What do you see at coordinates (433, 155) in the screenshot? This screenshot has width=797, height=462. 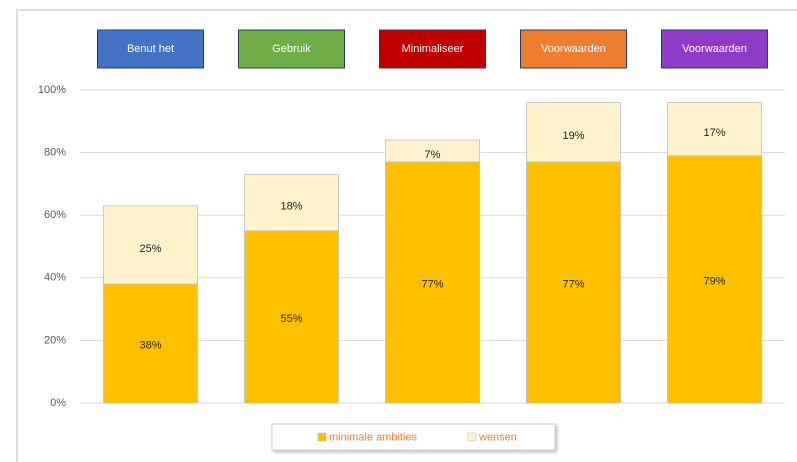 I see `data-label: 7%` at bounding box center [433, 155].